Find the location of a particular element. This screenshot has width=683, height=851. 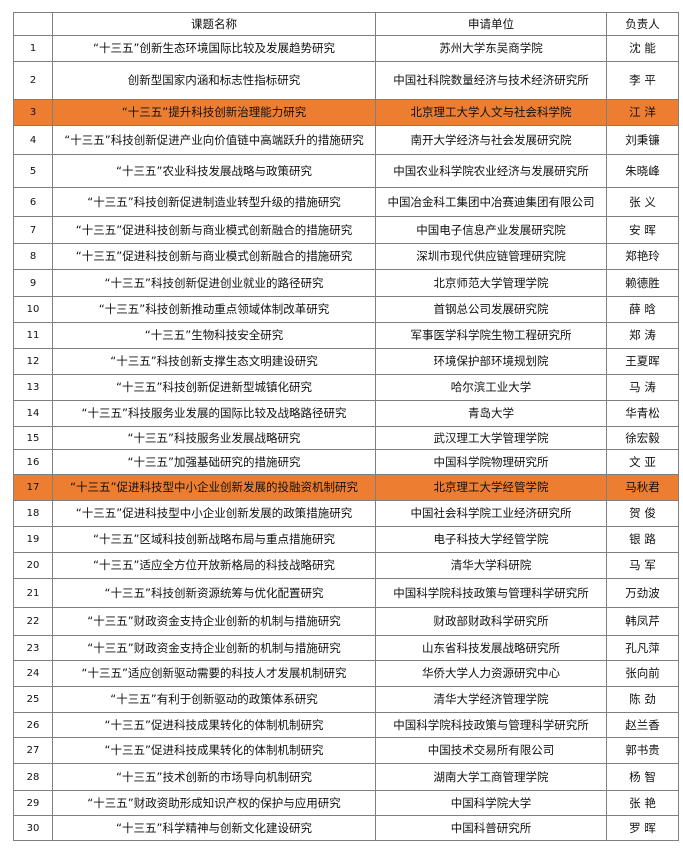

row-number: 6 is located at coordinates (33, 202).